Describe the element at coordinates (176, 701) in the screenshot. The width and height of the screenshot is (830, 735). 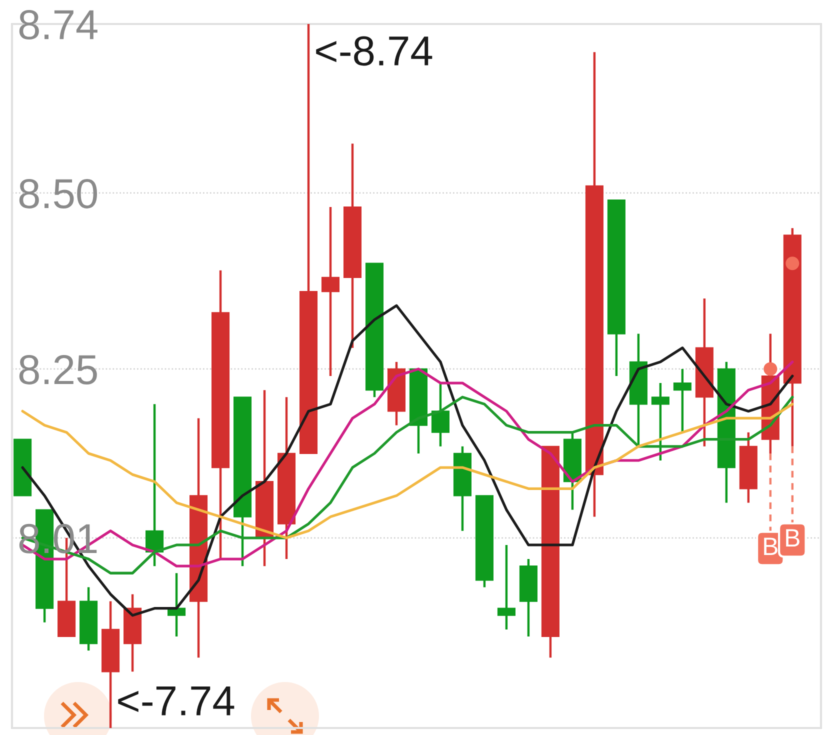
I see `annotation: <-7.74` at that location.